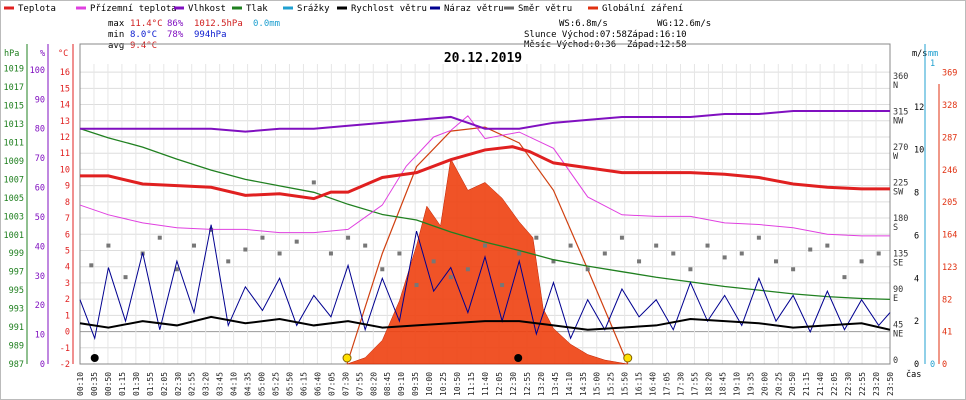 Image resolution: width=966 pixels, height=400 pixels. What do you see at coordinates (42, 365) in the screenshot?
I see `axis-tick-humidity: 0` at bounding box center [42, 365].